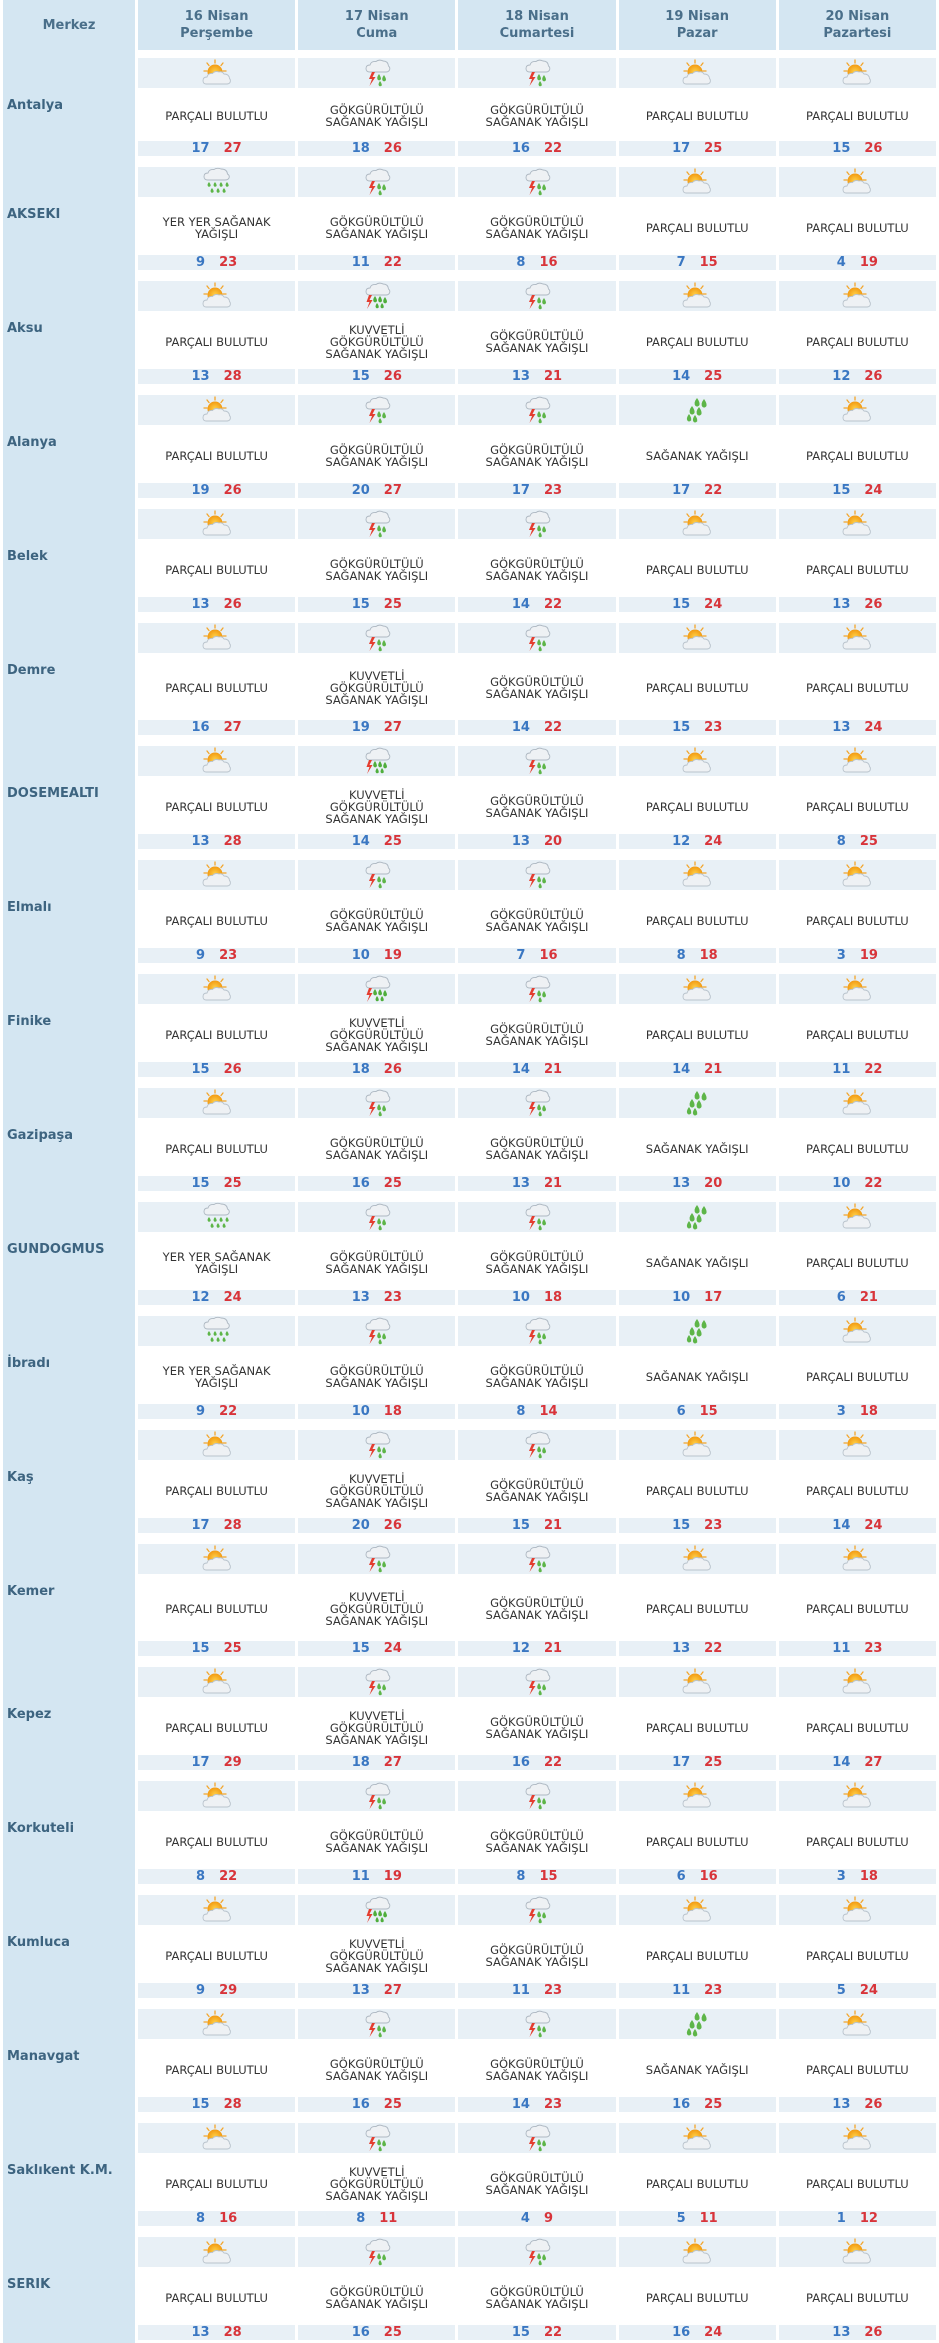  I want to click on forecast-temp-row: 13 28 15 26 13 21 14 25 12 26, so click(469, 376).